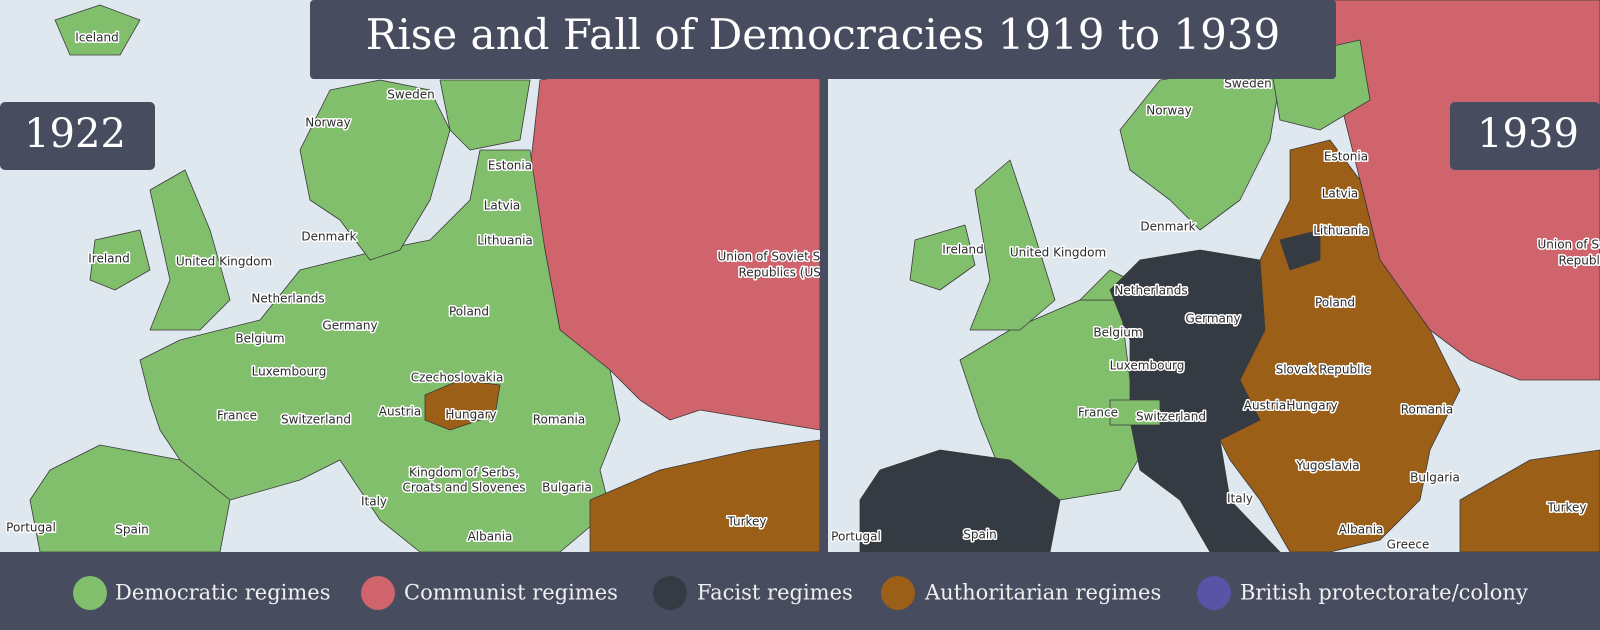 This screenshot has height=630, width=1600. What do you see at coordinates (75, 134) in the screenshot?
I see `year-label: 1922` at bounding box center [75, 134].